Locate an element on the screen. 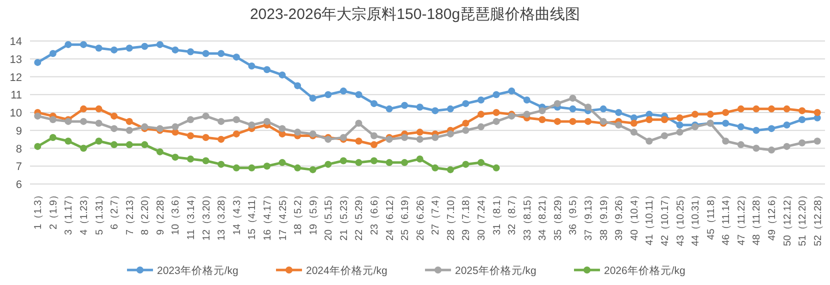  x-tick-label: 10（3.6） is located at coordinates (176, 213).